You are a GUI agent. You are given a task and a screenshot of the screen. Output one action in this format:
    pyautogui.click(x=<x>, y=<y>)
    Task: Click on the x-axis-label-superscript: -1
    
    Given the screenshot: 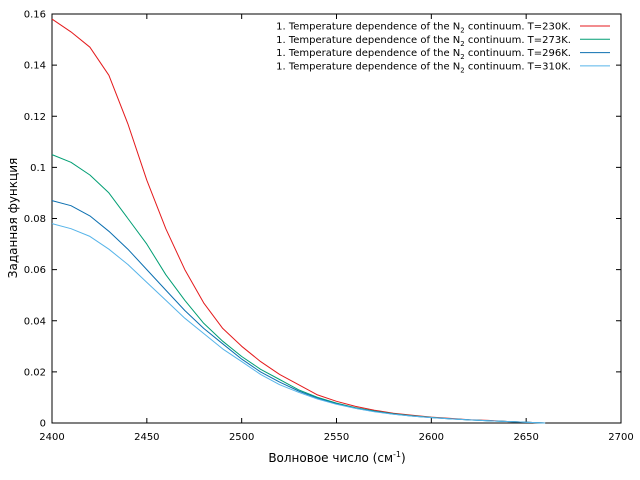 What is the action you would take?
    pyautogui.click(x=397, y=454)
    